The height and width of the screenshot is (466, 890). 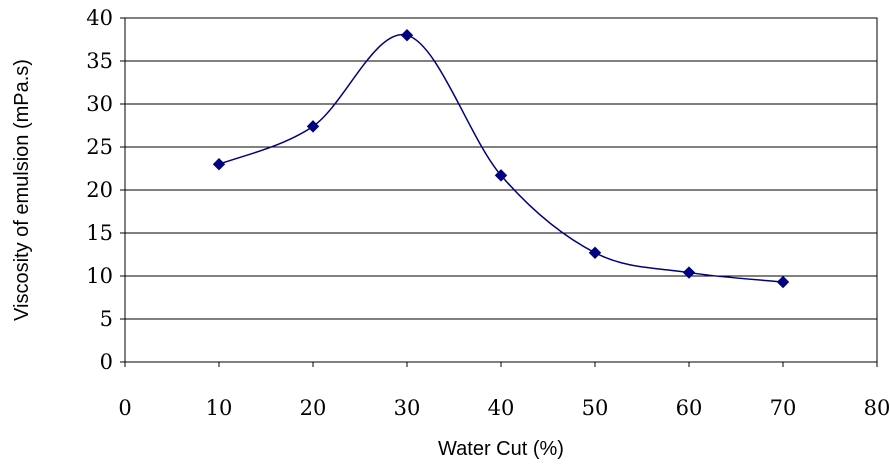 I want to click on y-tick-label-6: 30, so click(x=99, y=104).